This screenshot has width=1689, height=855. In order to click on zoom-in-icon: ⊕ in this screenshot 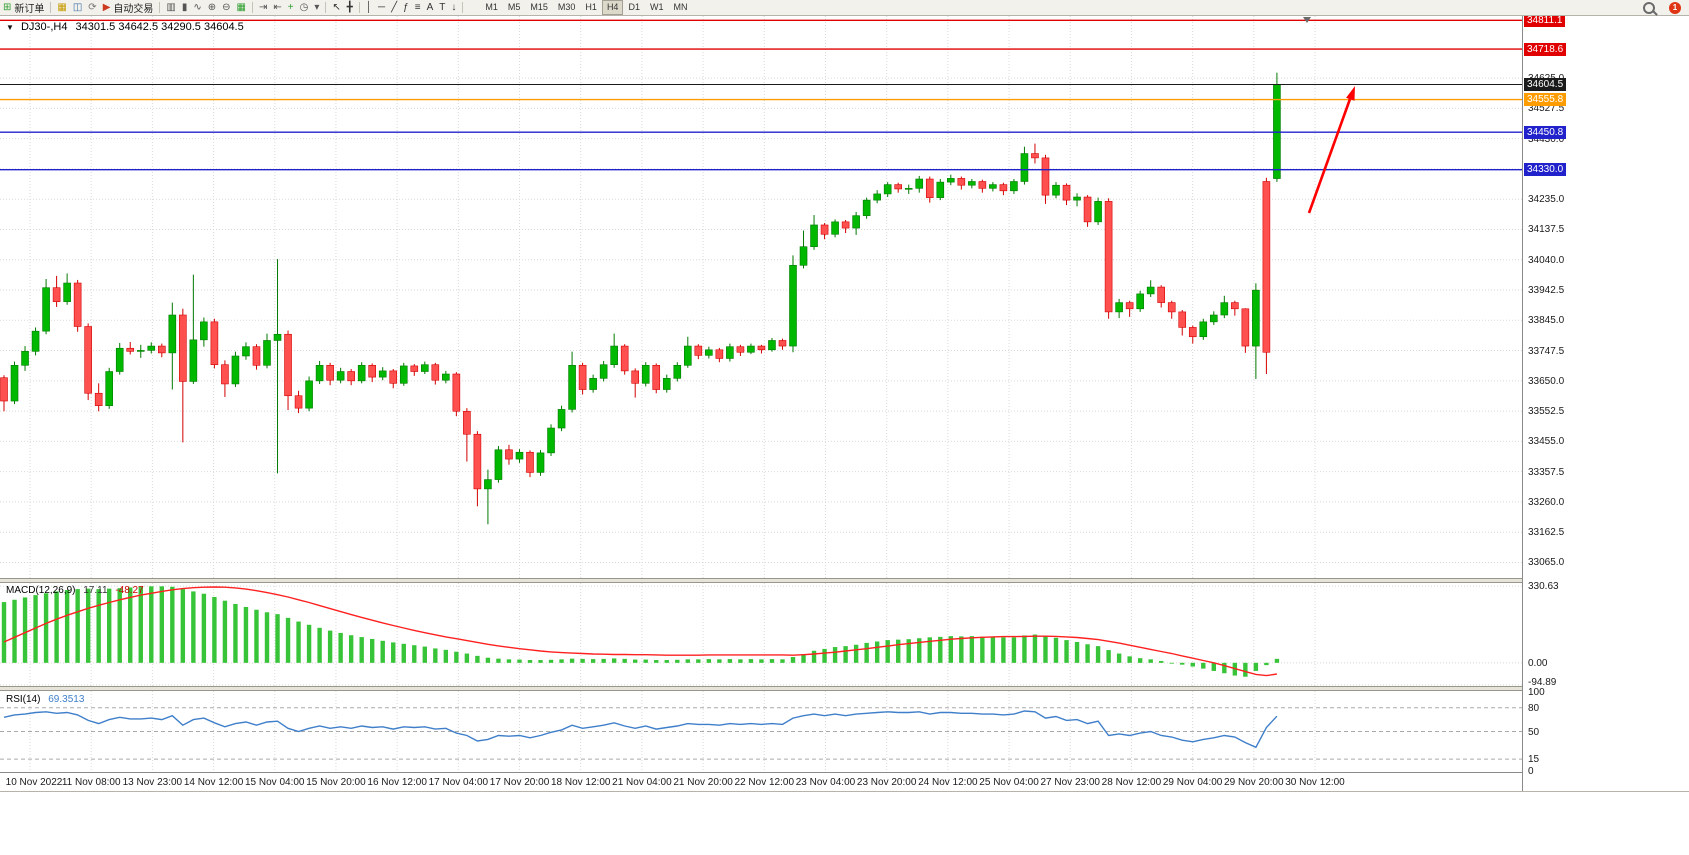, I will do `click(212, 7)`.